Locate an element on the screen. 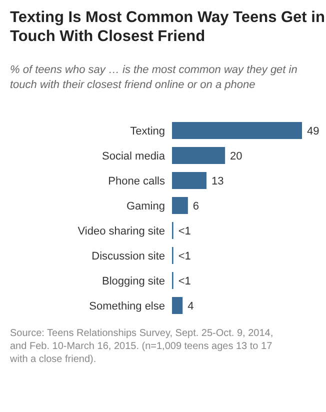 Image resolution: width=326 pixels, height=412 pixels. y-tick-label: Gaming is located at coordinates (145, 206).